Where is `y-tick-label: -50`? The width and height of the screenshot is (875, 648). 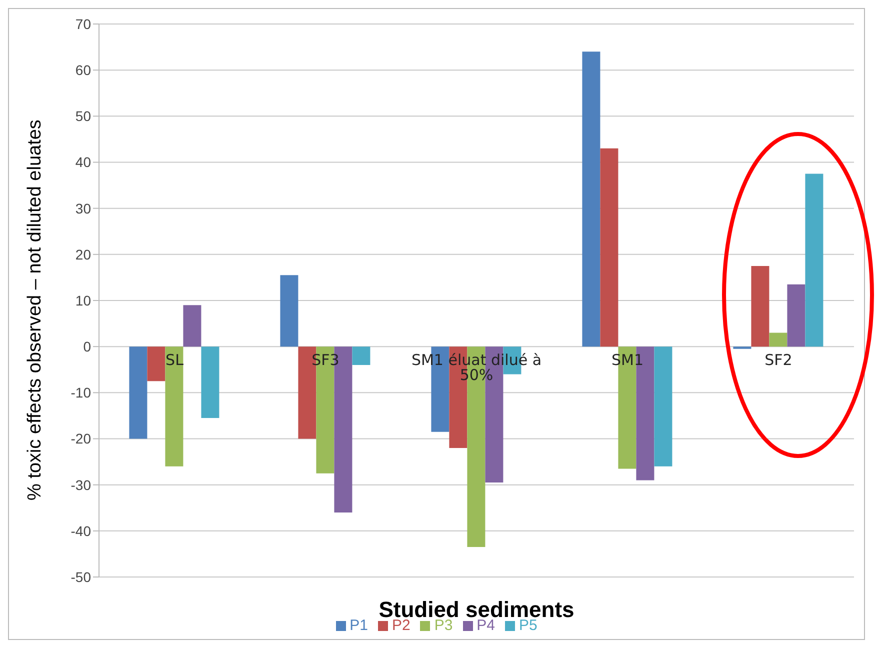 y-tick-label: -50 is located at coordinates (81, 576).